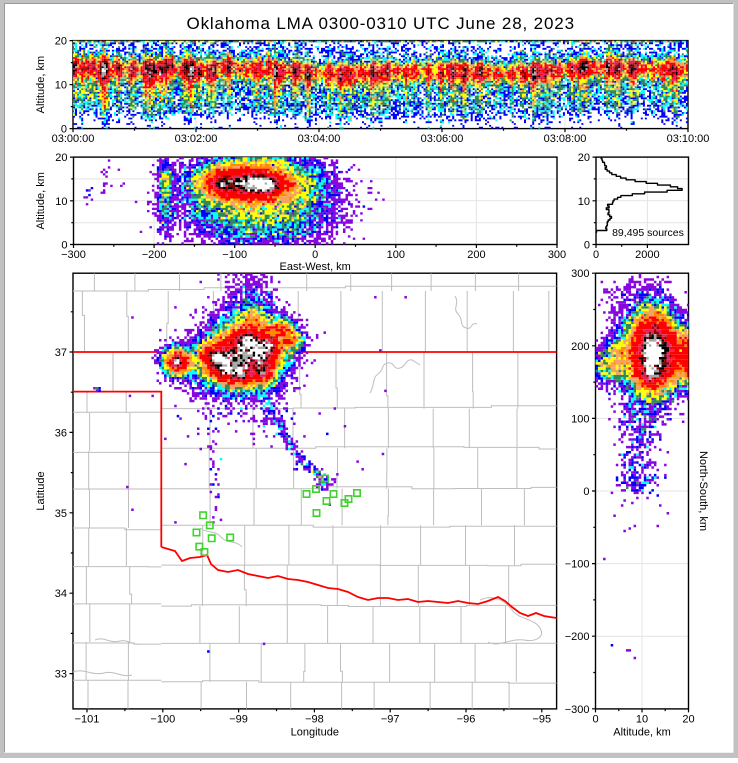 The width and height of the screenshot is (738, 763). What do you see at coordinates (442, 139) in the screenshot?
I see `svg-text: 03:06:00` at bounding box center [442, 139].